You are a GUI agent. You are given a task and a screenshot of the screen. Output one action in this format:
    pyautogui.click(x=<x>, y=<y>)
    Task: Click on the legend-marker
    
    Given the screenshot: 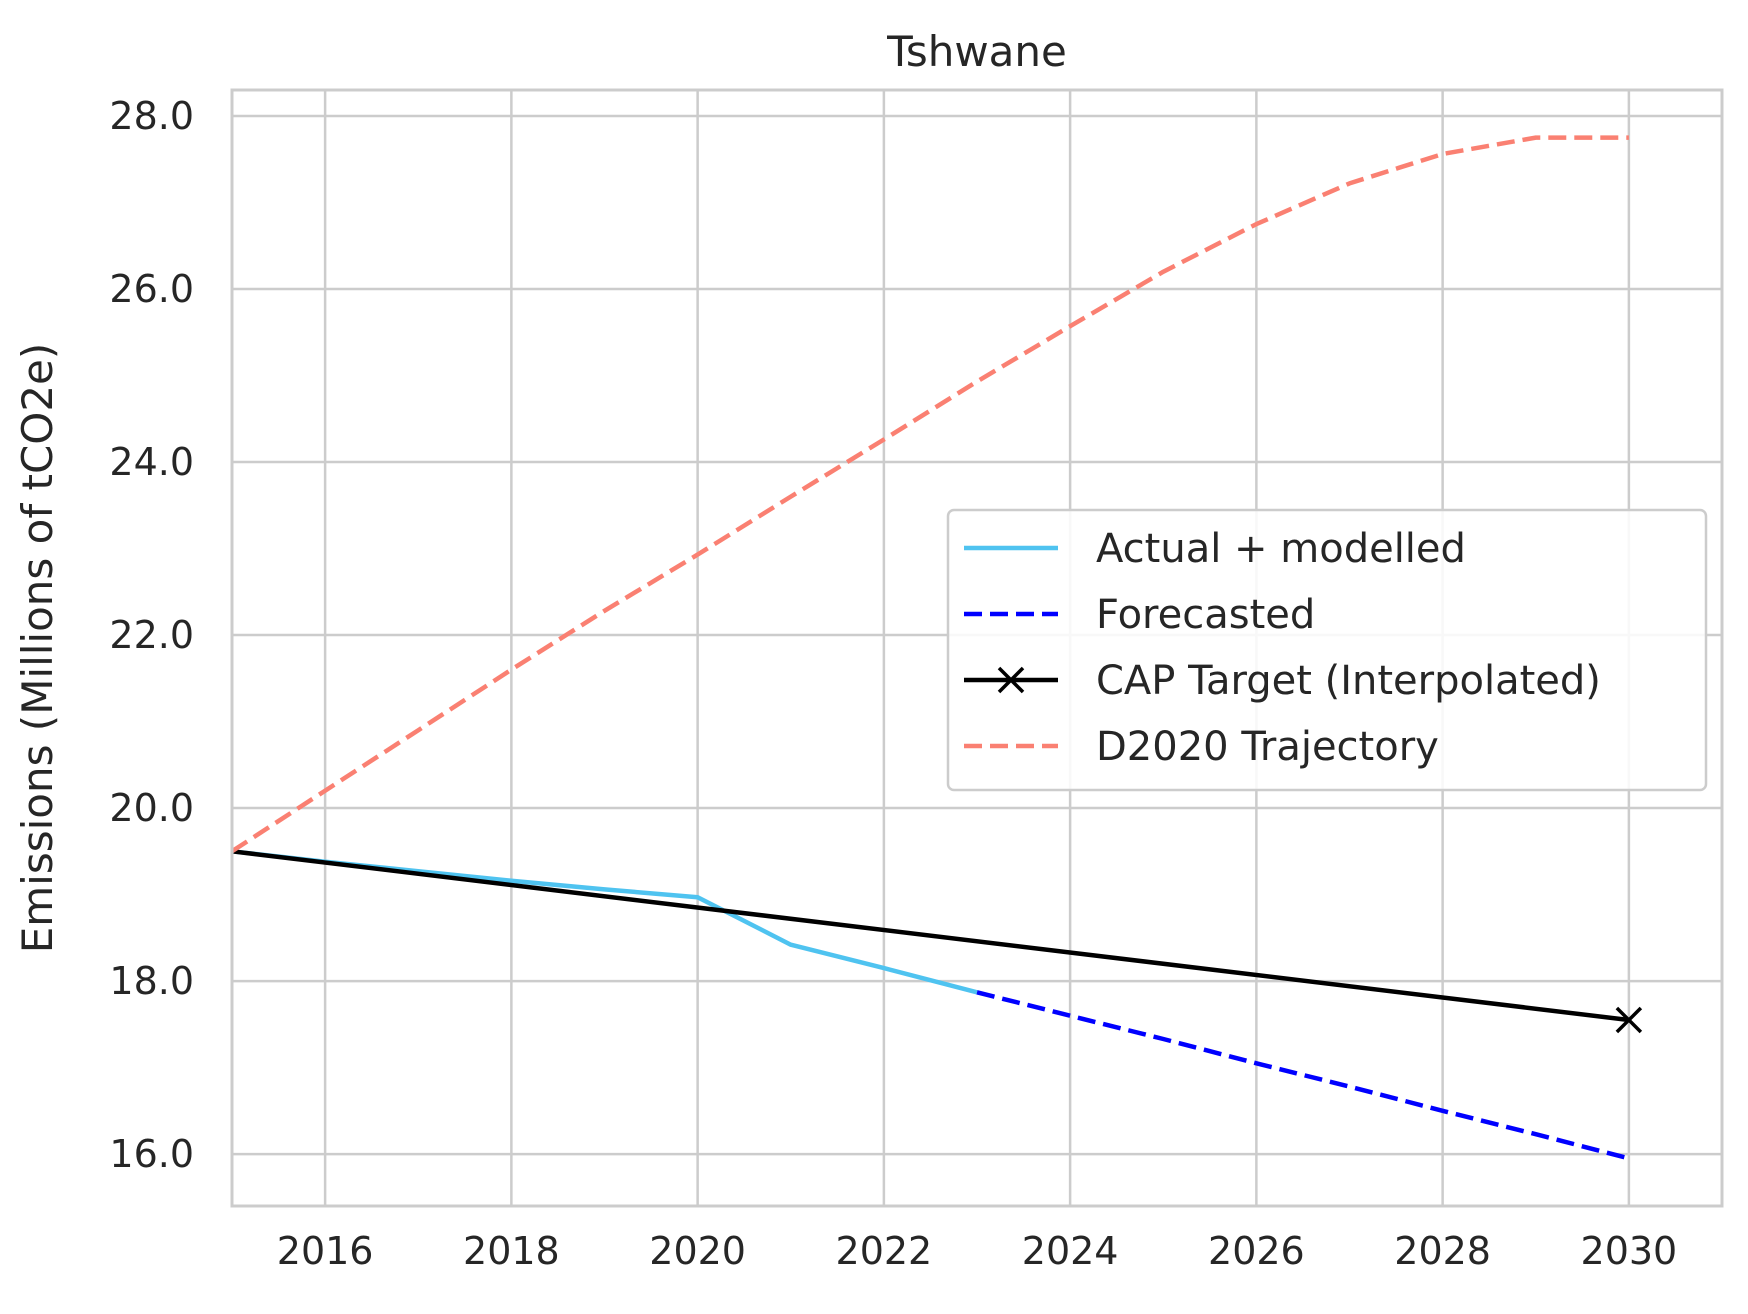 What is the action you would take?
    pyautogui.click(x=1011, y=680)
    